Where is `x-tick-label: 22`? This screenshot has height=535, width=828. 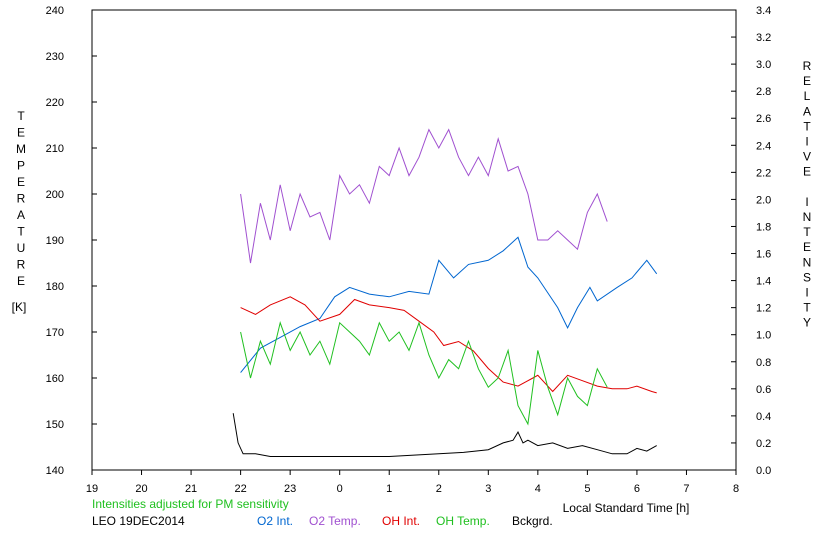 x-tick-label: 22 is located at coordinates (240, 489).